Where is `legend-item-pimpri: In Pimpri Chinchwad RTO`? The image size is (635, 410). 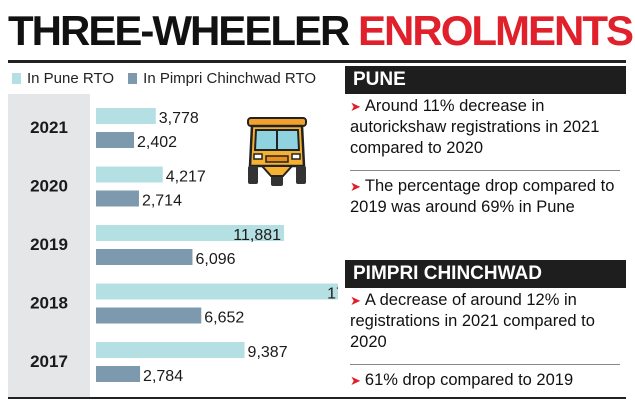 legend-item-pimpri: In Pimpri Chinchwad RTO is located at coordinates (222, 78).